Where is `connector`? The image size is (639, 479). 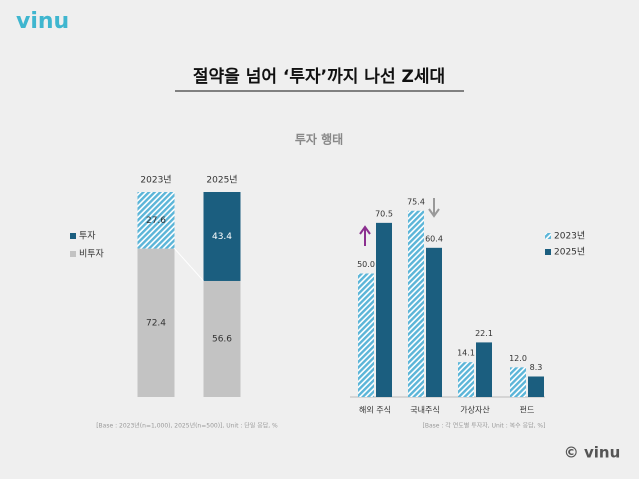
connector is located at coordinates (189, 265).